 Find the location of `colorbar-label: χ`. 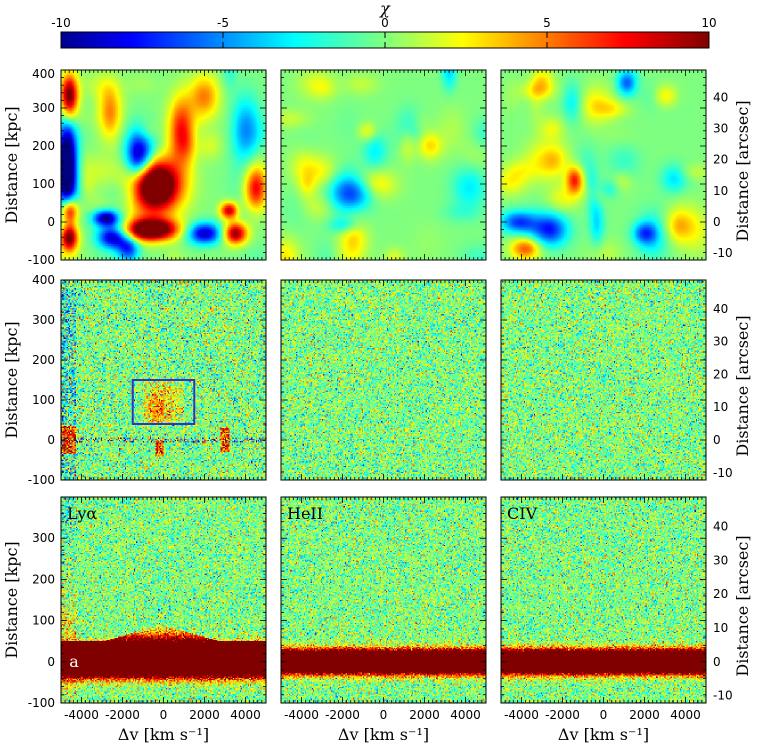

colorbar-label: χ is located at coordinates (385, 9).